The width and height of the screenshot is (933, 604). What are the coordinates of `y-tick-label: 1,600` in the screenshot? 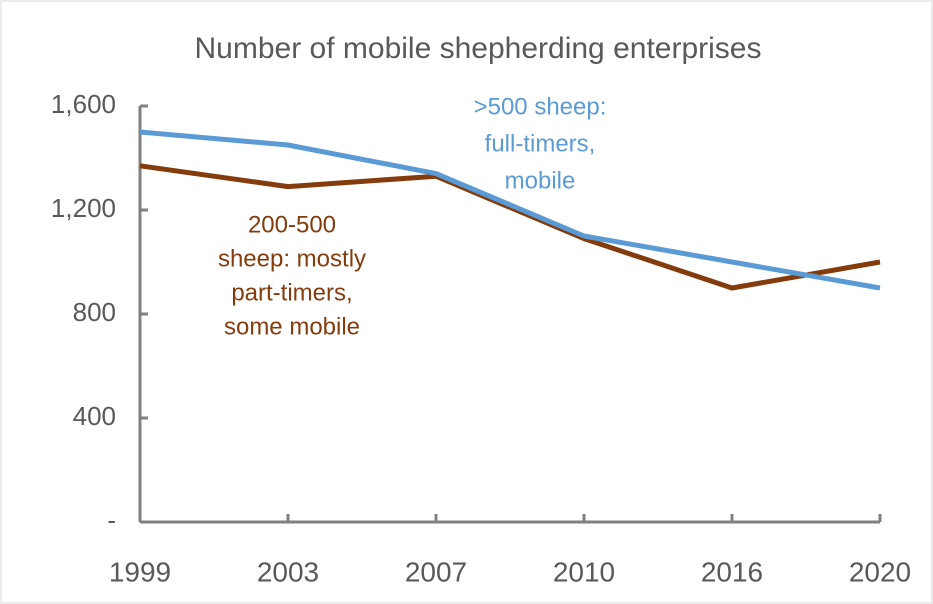 It's located at (83, 104).